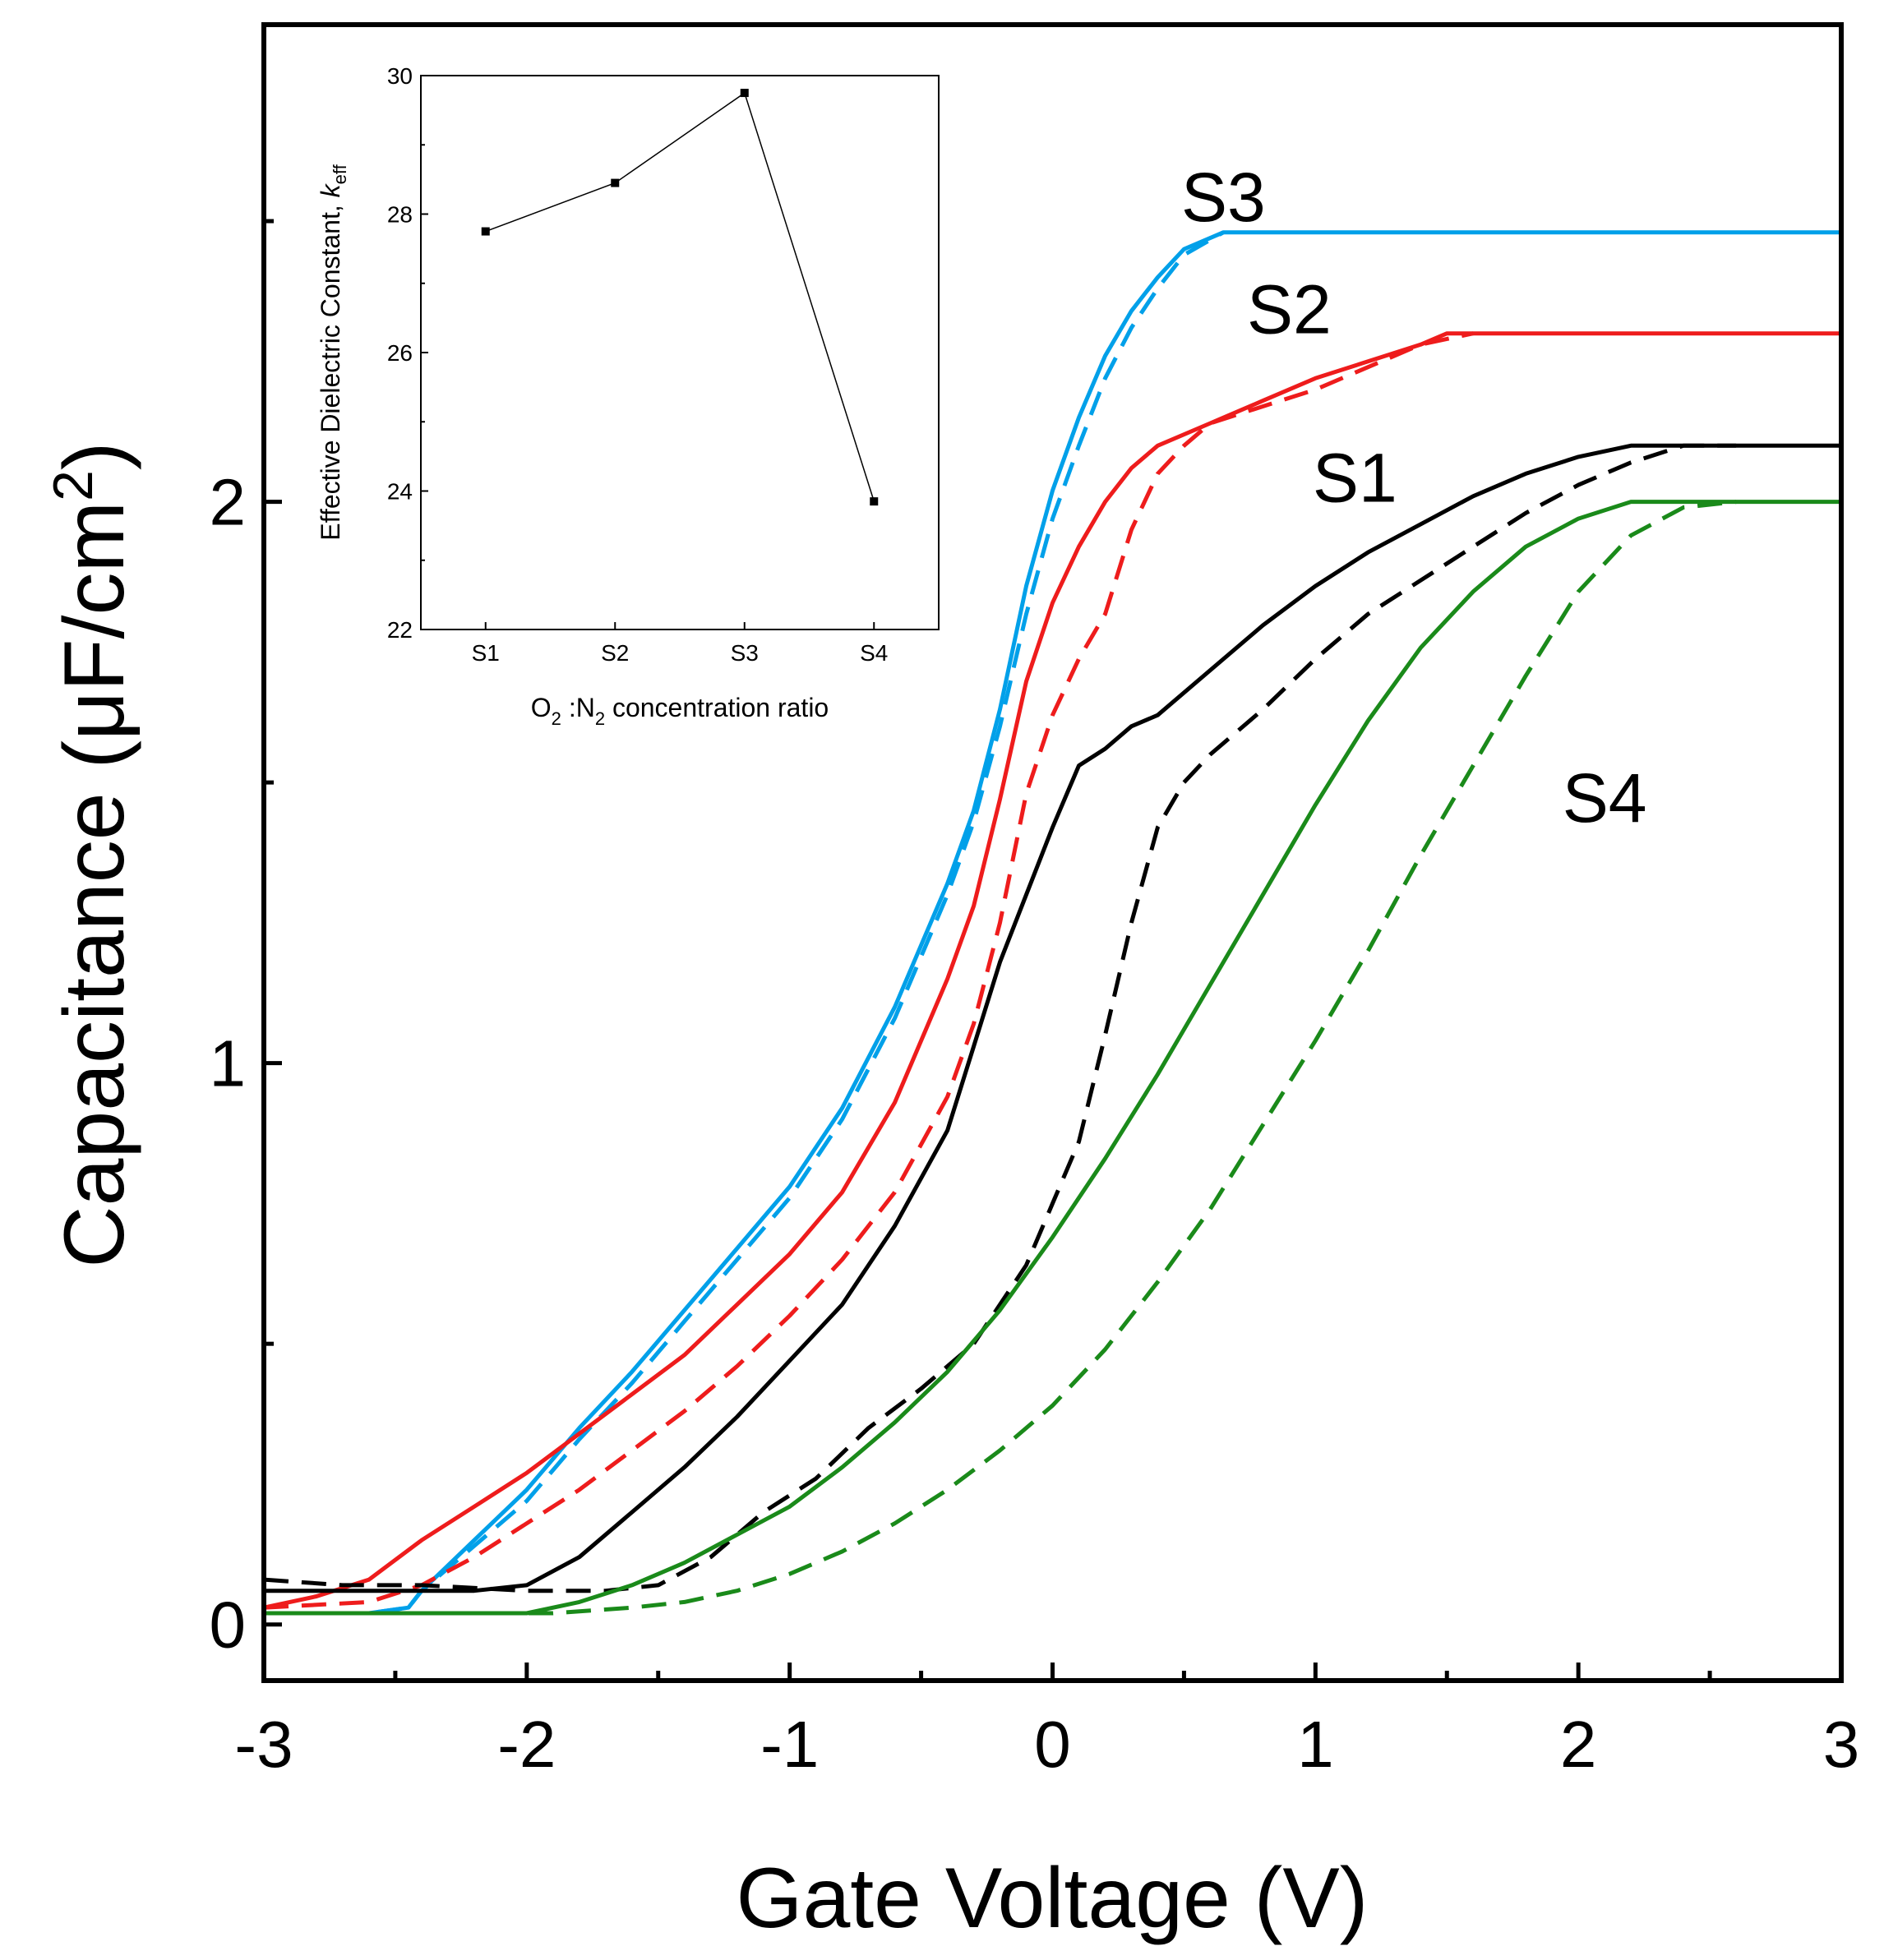 The height and width of the screenshot is (1960, 1884). I want to click on main-x-axis-title: Gate Voltage (V), so click(1053, 1899).